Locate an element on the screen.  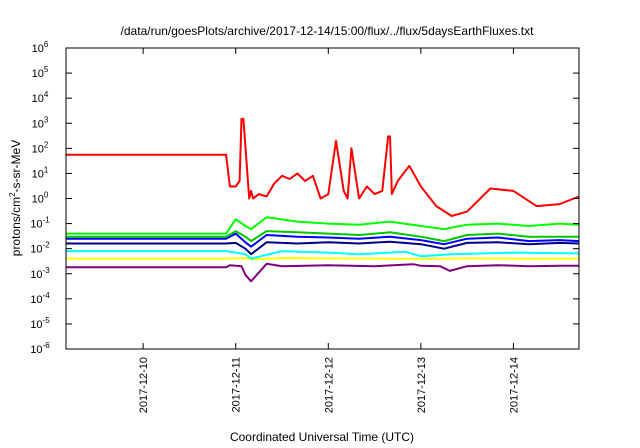
y-tick-label: 10⁵ is located at coordinates (40, 72).